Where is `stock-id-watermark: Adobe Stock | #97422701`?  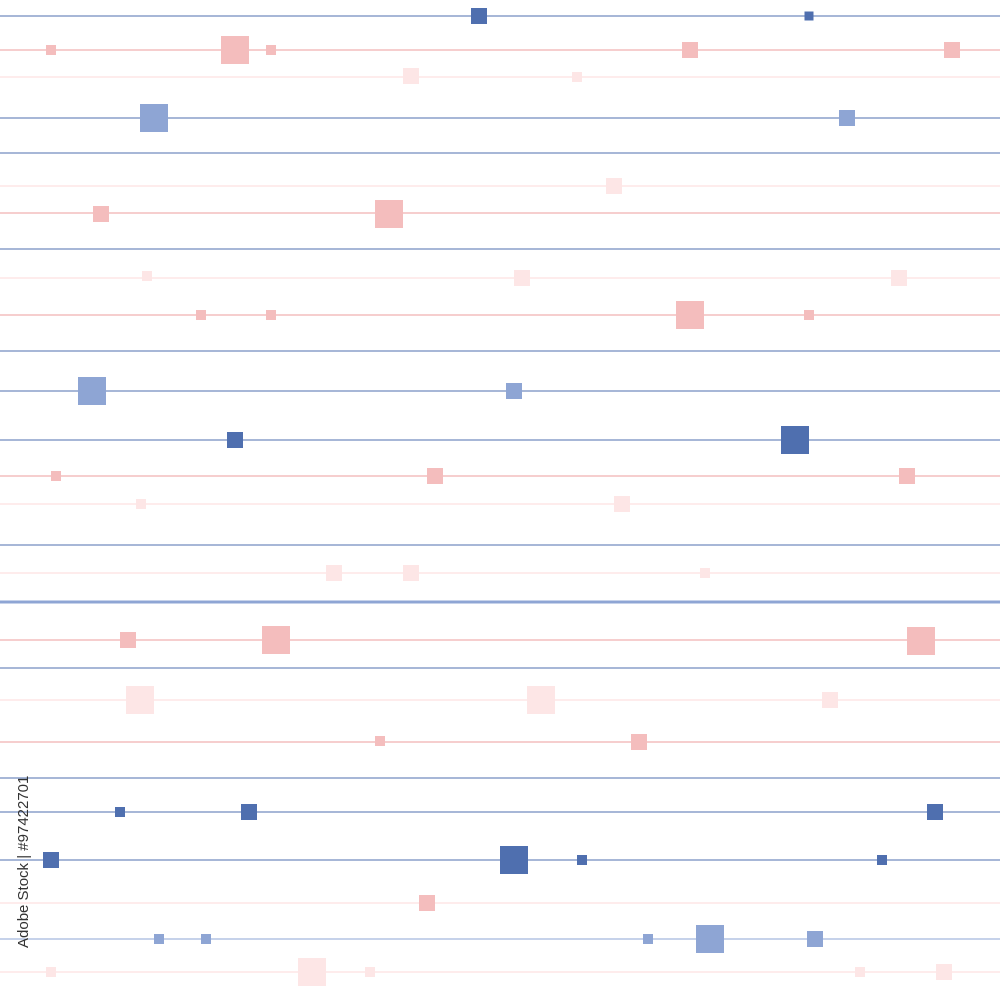 stock-id-watermark: Adobe Stock | #97422701 is located at coordinates (23, 862).